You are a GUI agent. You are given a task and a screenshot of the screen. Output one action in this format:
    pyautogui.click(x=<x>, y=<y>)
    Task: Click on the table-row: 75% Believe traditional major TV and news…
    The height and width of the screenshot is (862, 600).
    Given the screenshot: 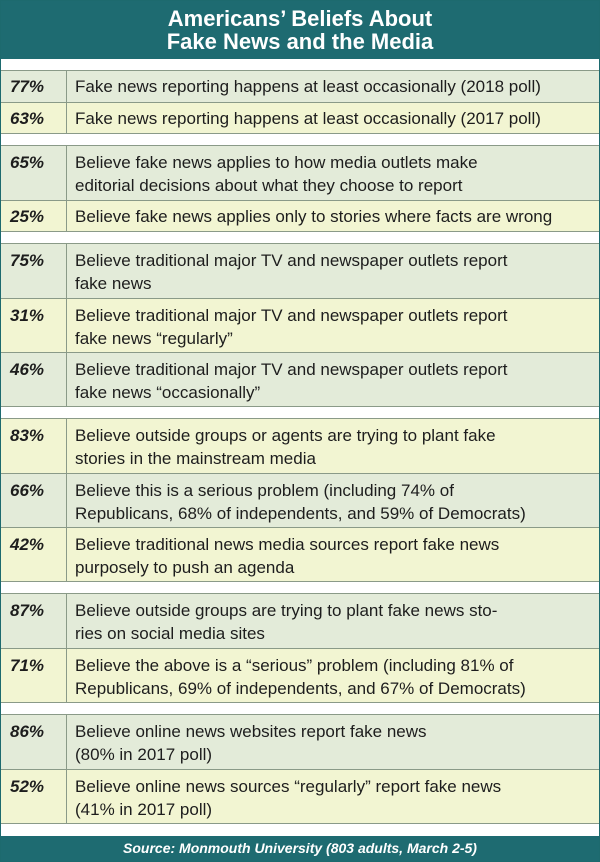 What is the action you would take?
    pyautogui.click(x=300, y=271)
    